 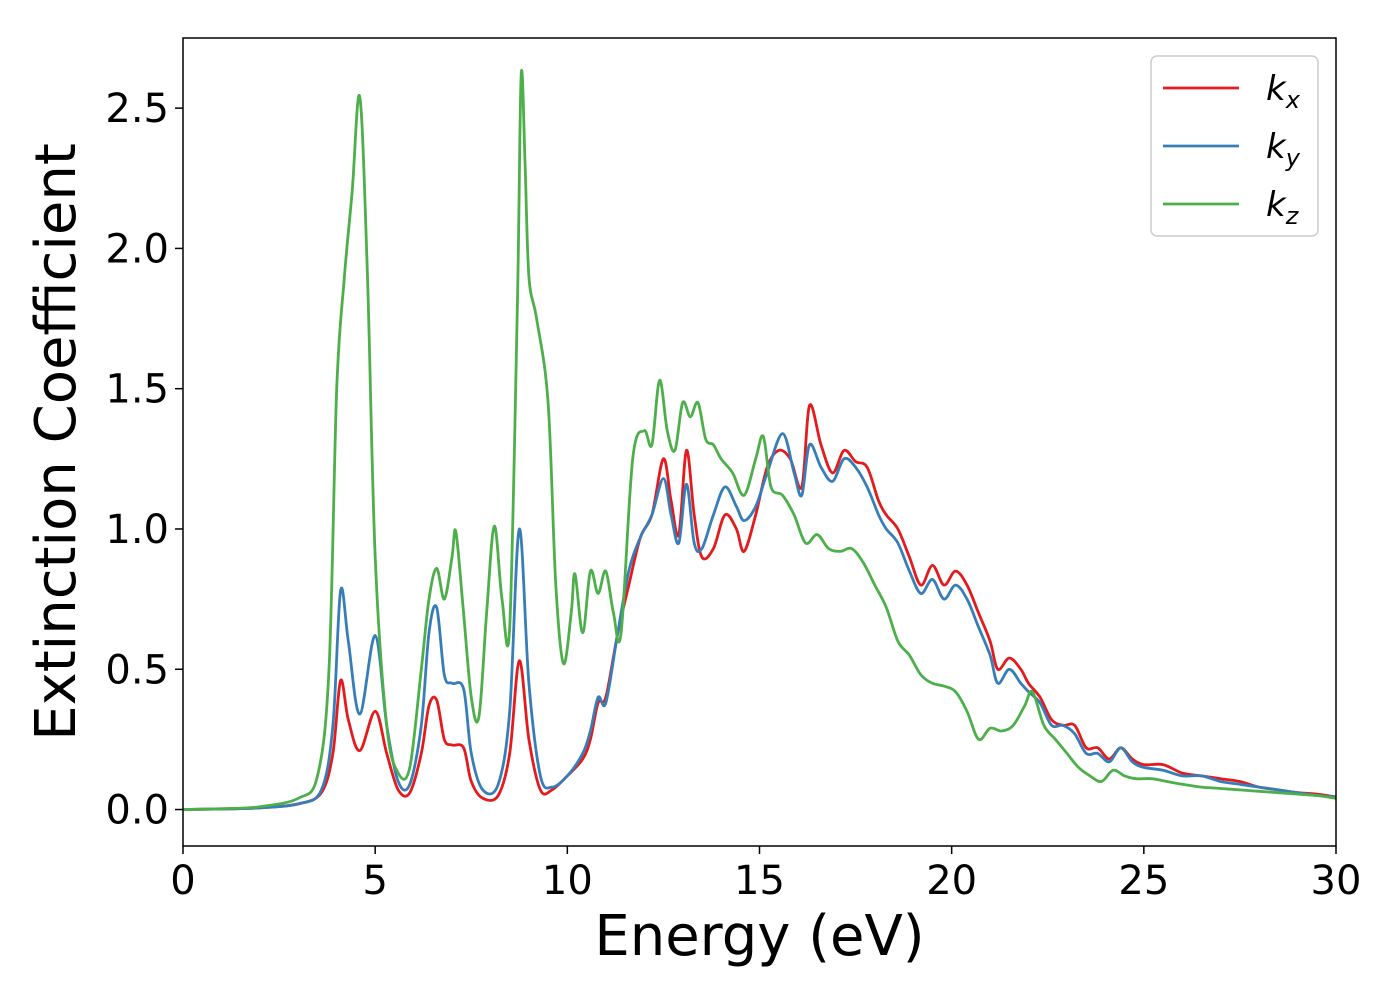 What do you see at coordinates (137, 109) in the screenshot?
I see `y-tick-label: 2.5` at bounding box center [137, 109].